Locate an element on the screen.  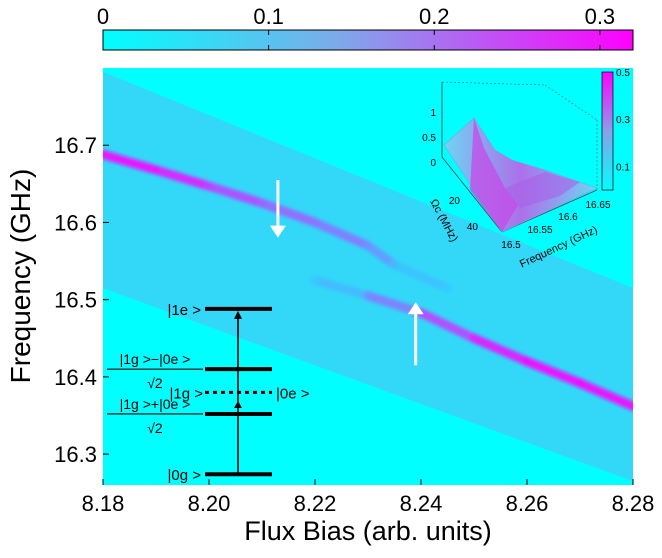
colorbar-ticks: 0 0.1 0.2 0.3 is located at coordinates (356, 27).